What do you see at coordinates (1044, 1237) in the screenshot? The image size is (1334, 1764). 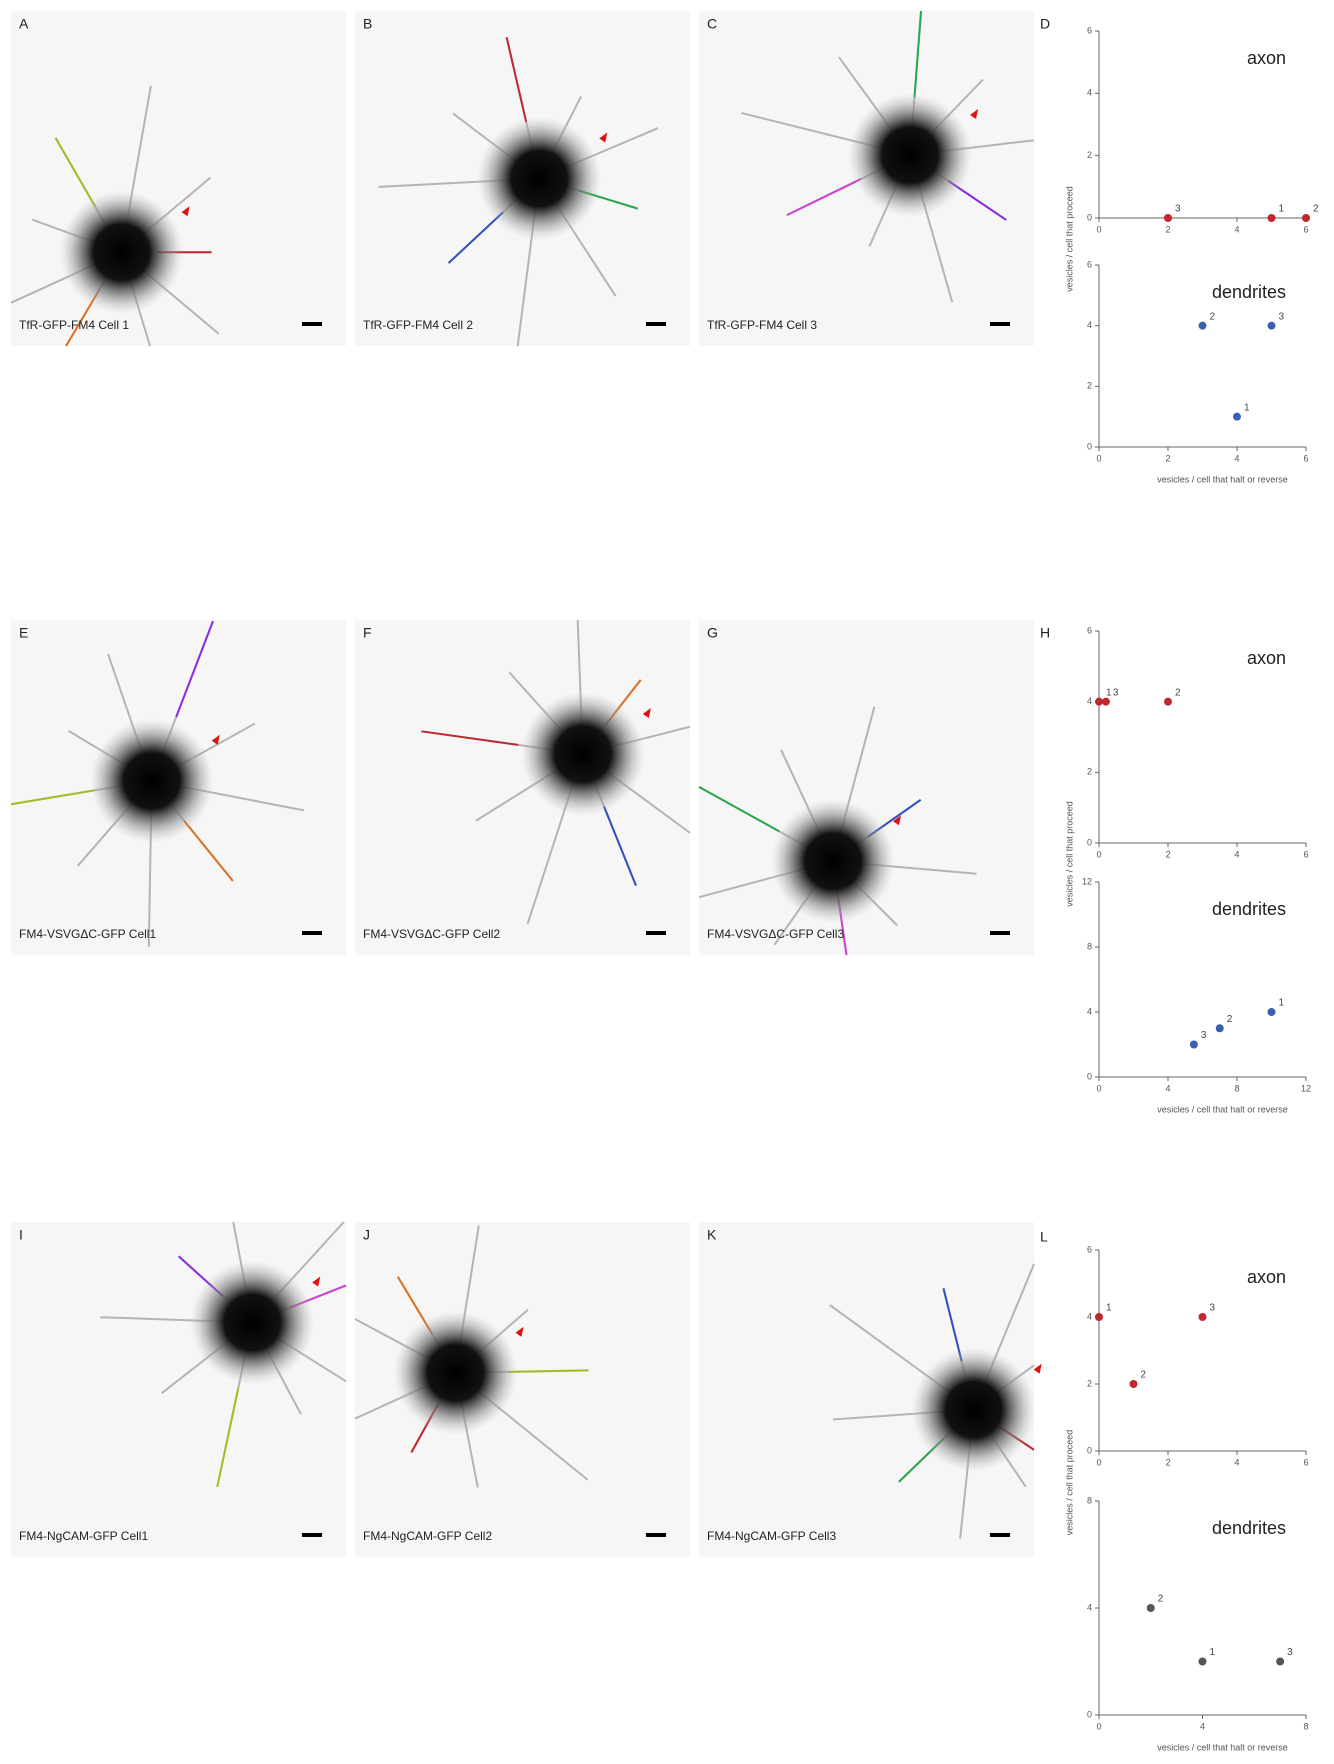 I see `panel-letter: L` at bounding box center [1044, 1237].